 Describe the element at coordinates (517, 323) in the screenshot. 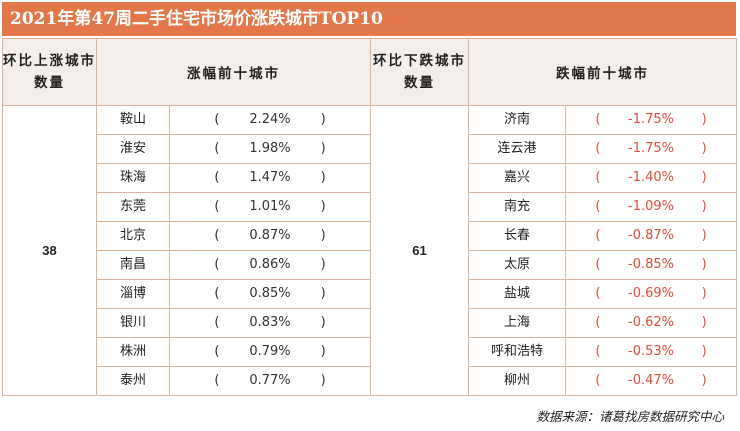

I see `down-city: 上海` at that location.